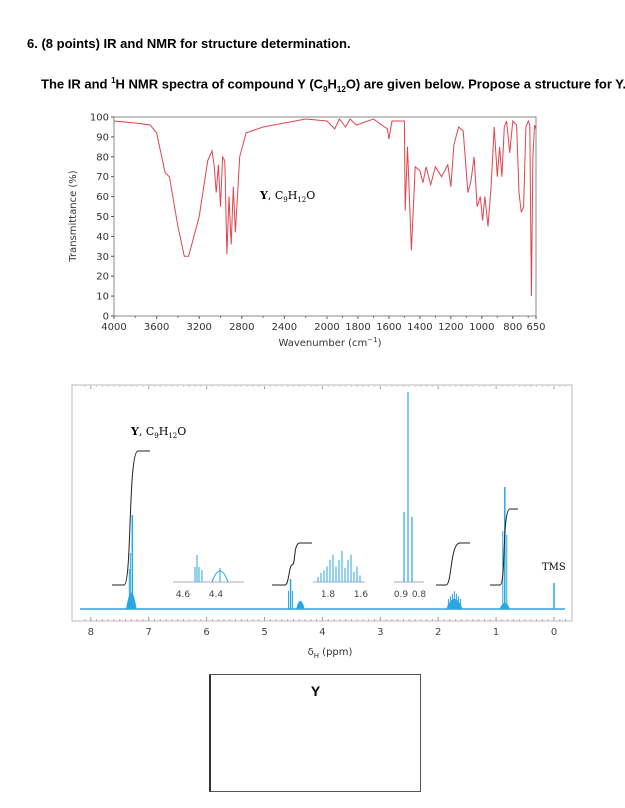 The width and height of the screenshot is (625, 808). I want to click on nmr-x-tick-label: 3, so click(380, 632).